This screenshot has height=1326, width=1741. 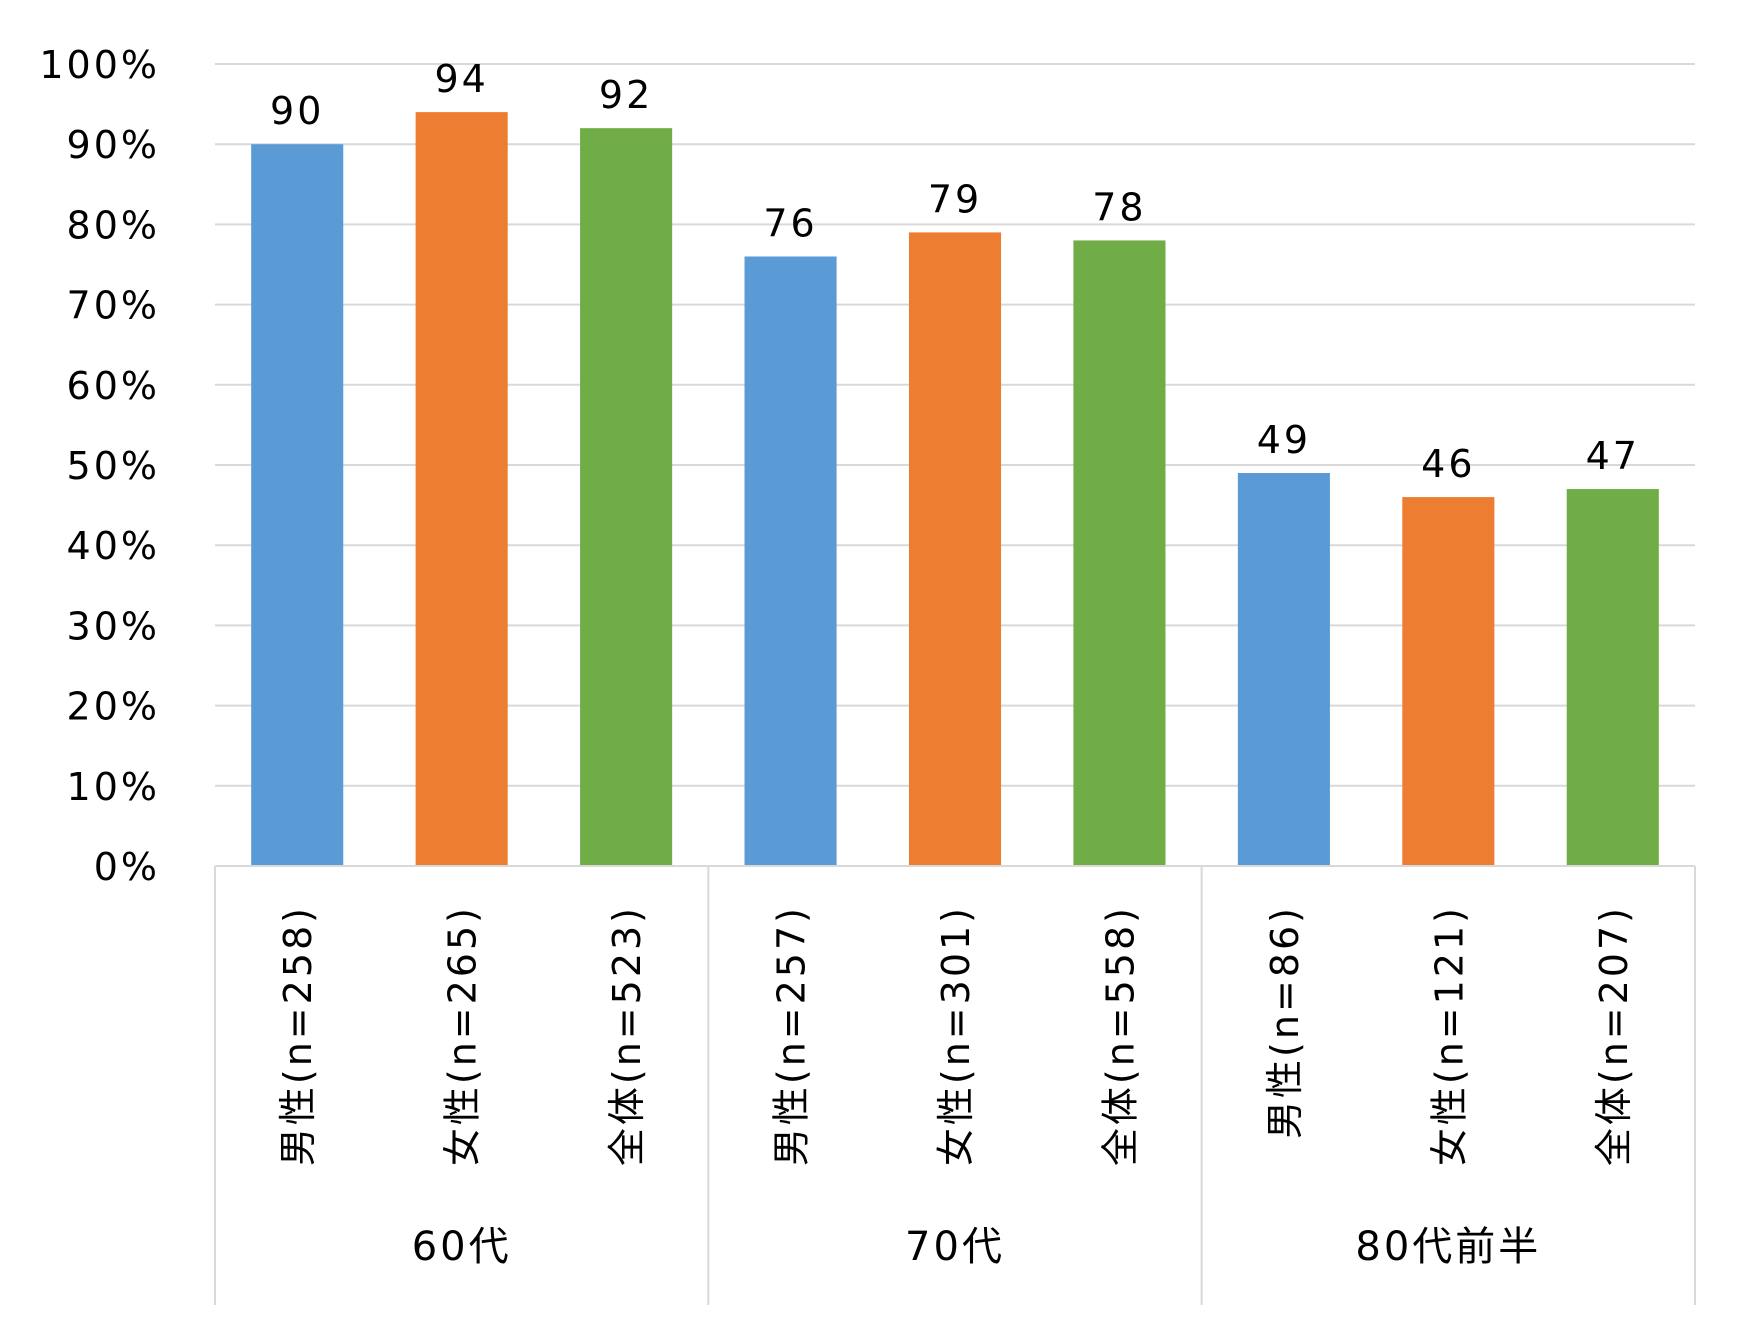 I want to click on category-label: 女性(n=121), so click(x=1449, y=1035).